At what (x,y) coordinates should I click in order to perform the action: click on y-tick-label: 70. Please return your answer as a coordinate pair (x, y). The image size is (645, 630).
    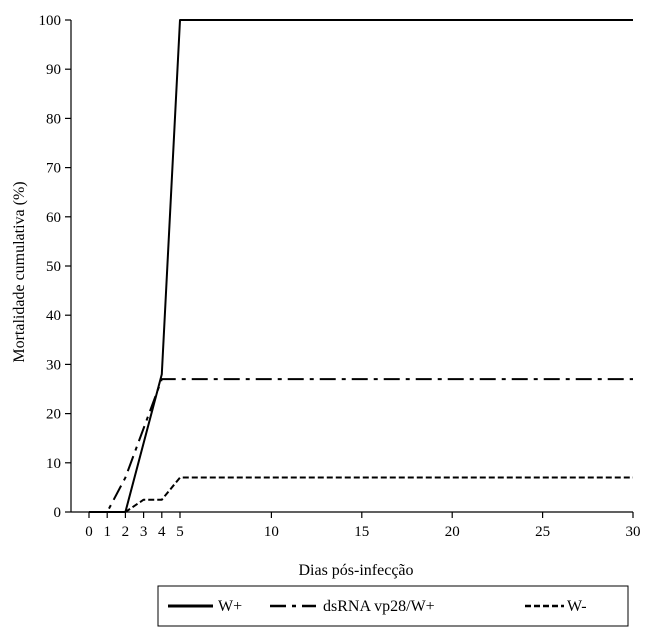
    Looking at the image, I should click on (53, 169).